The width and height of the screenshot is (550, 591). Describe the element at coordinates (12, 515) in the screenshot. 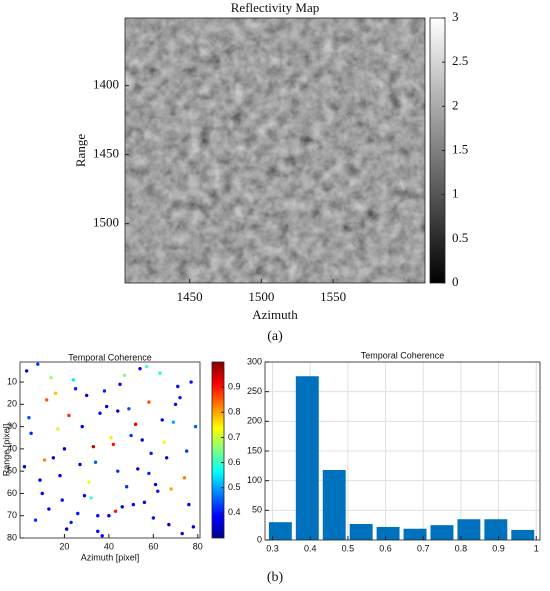

I see `y-tick-label: 70` at that location.